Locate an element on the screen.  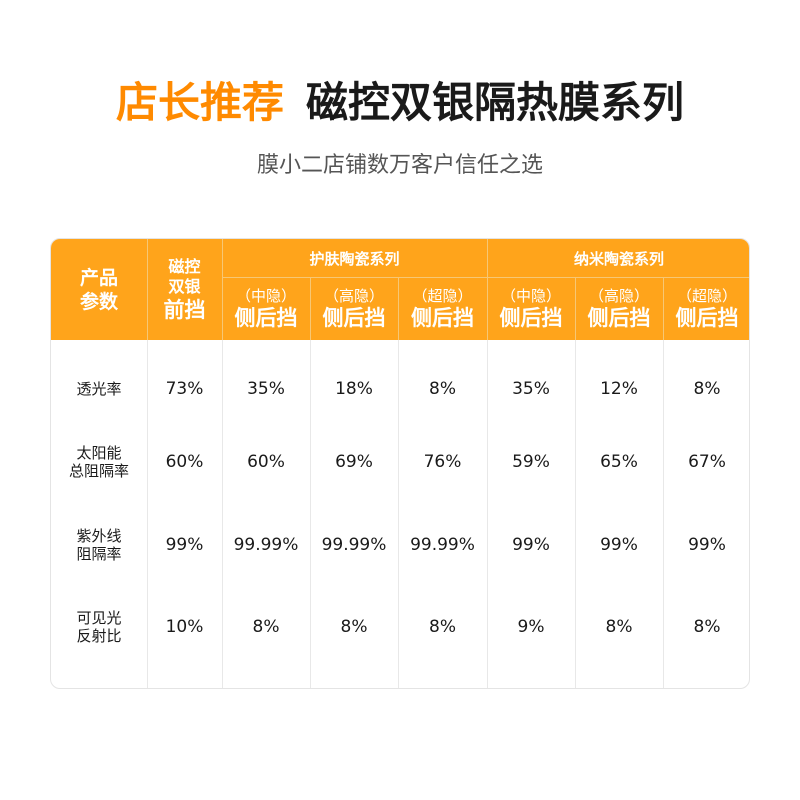
row-label-line: 阻隔率 is located at coordinates (99, 554).